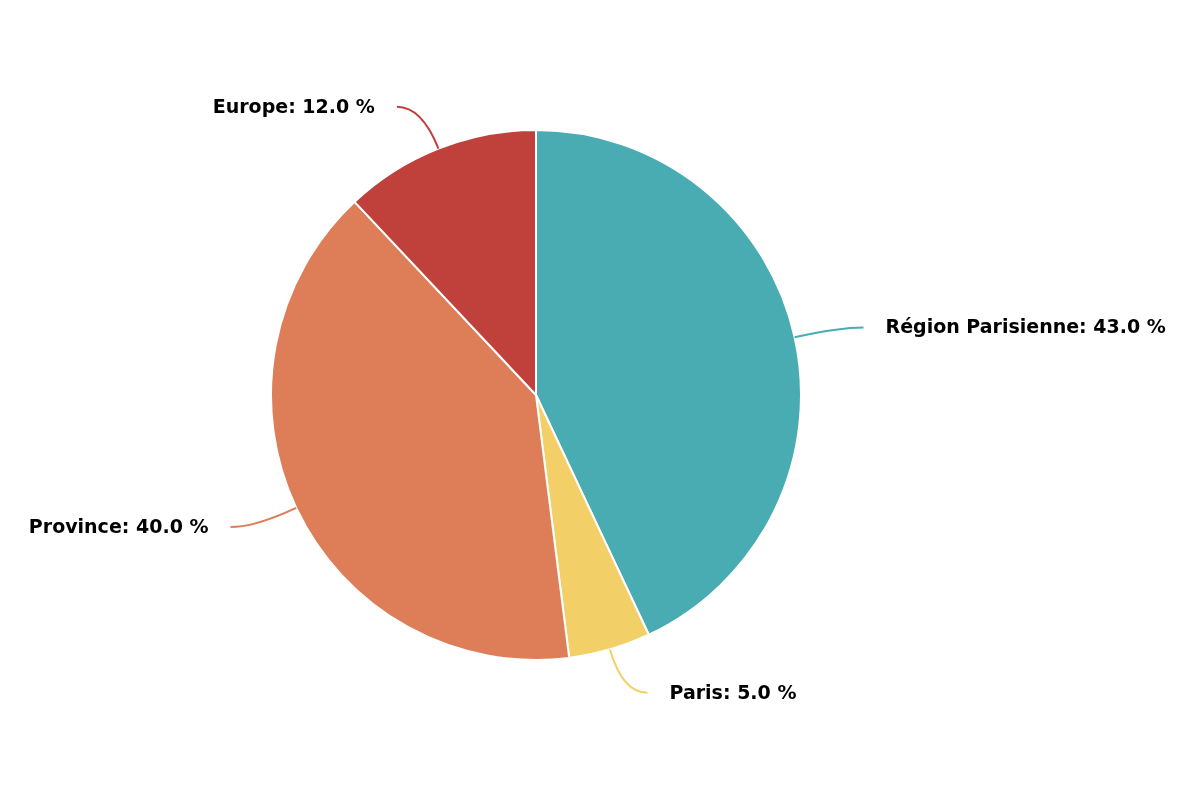 The image size is (1200, 800). I want to click on slice-label: Paris: 5.0 %, so click(733, 691).